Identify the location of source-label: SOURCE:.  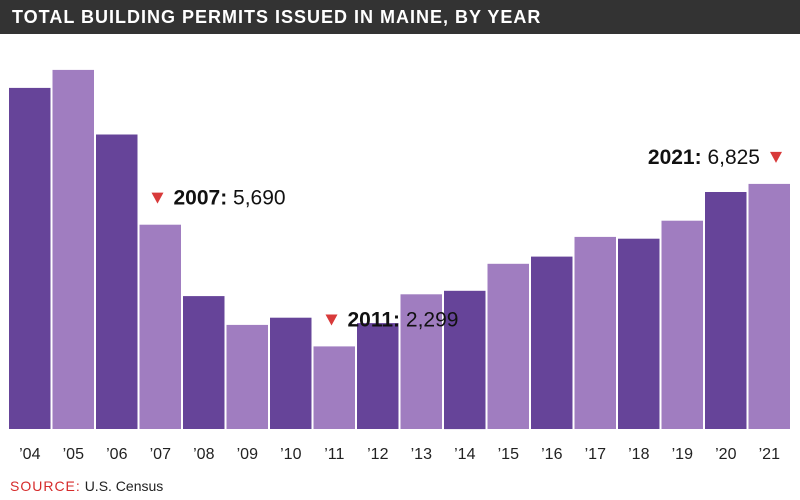
(45, 486).